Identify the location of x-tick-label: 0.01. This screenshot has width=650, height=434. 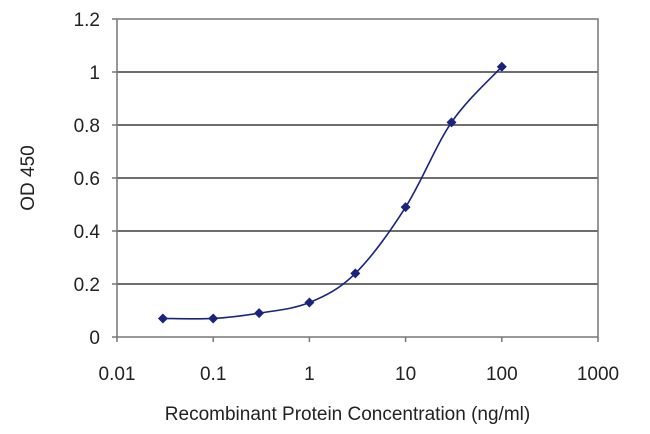
(117, 374).